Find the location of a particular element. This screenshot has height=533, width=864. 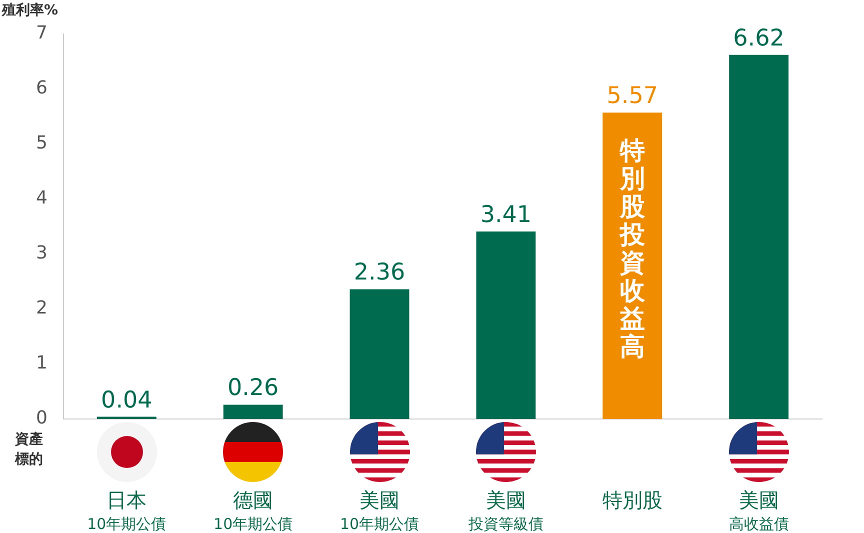

y-tick-label: 5 is located at coordinates (42, 143).